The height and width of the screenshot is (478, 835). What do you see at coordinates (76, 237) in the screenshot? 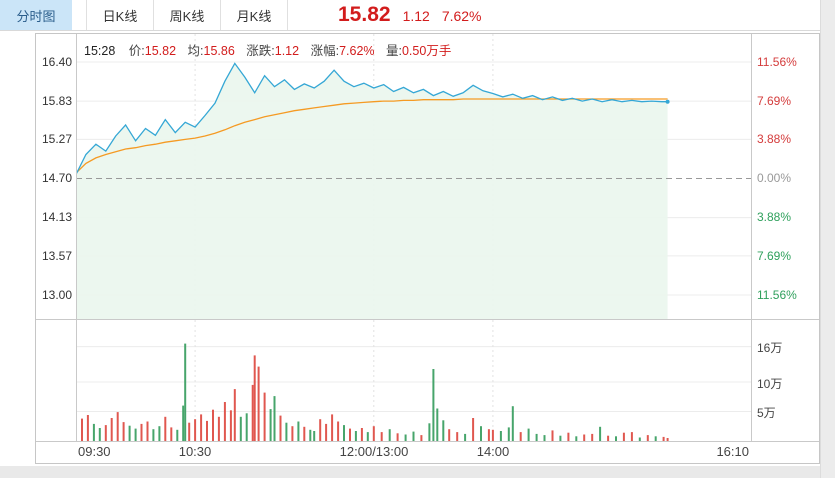
I see `plot-left-border` at bounding box center [76, 237].